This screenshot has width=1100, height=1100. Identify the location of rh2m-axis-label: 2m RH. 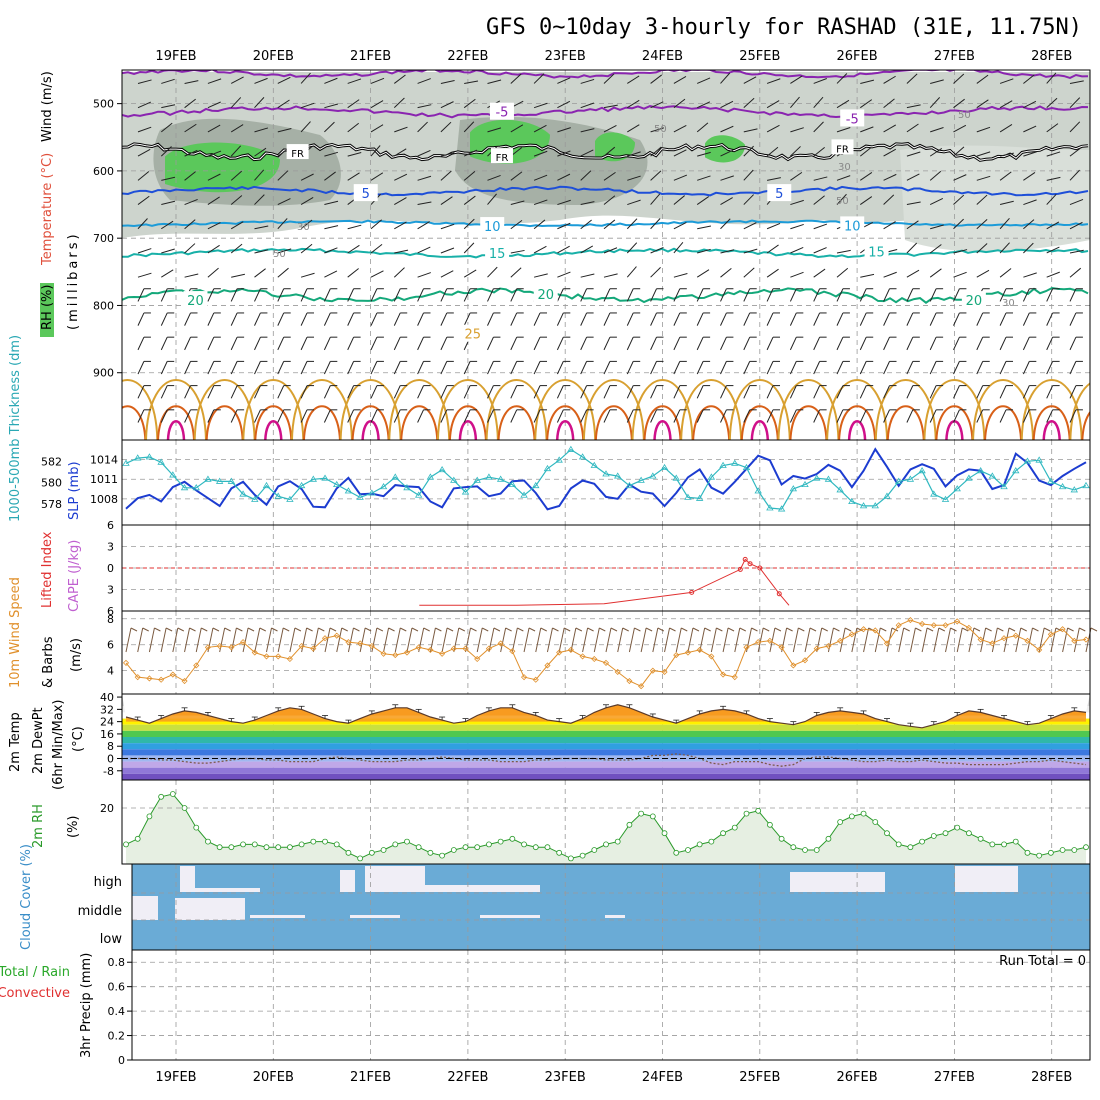
(38, 826).